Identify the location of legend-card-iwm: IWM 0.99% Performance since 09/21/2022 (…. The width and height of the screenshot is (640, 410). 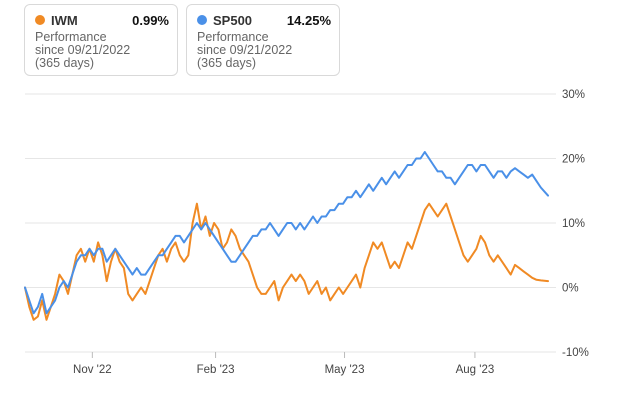
(101, 40).